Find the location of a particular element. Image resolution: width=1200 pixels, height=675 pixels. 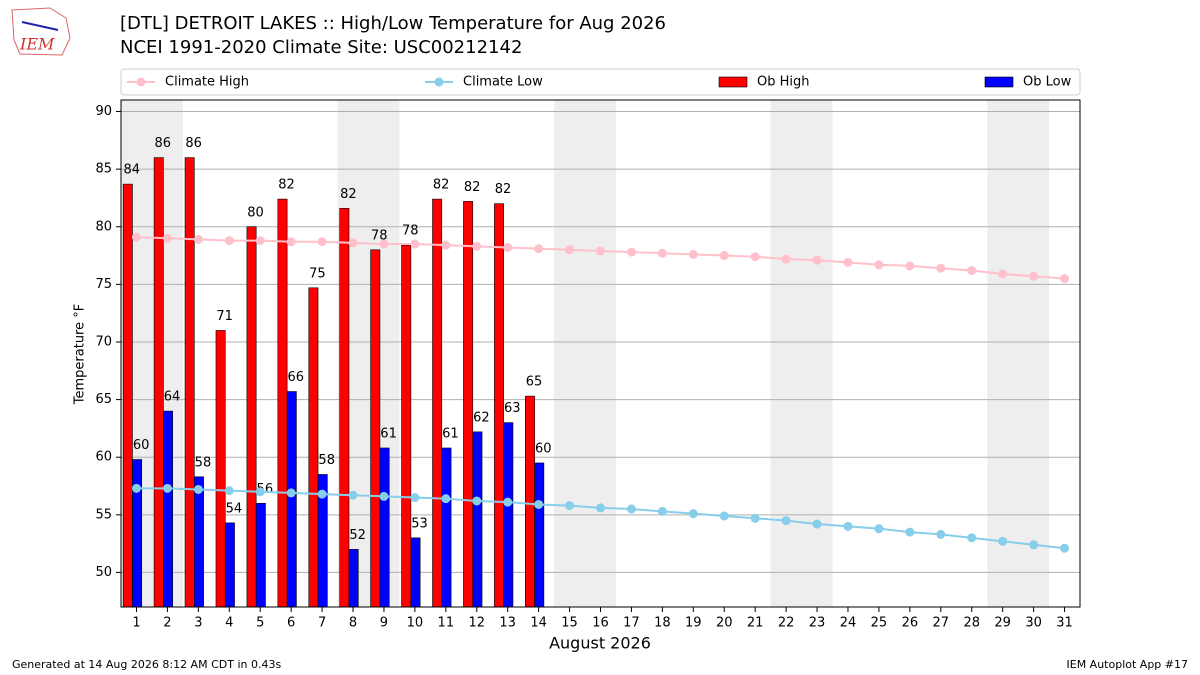

y-tick-label: 70 is located at coordinates (103, 341).